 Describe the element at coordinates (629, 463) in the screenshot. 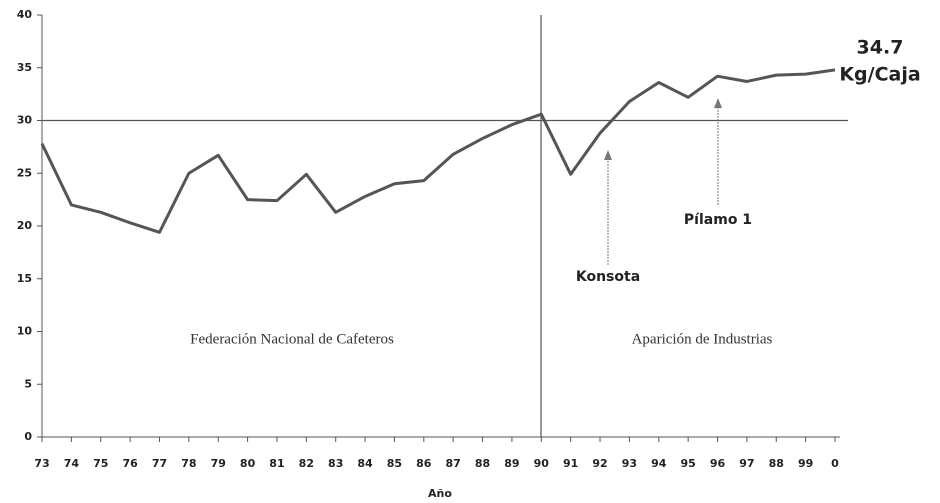

I see `x-tick-label: 93` at that location.